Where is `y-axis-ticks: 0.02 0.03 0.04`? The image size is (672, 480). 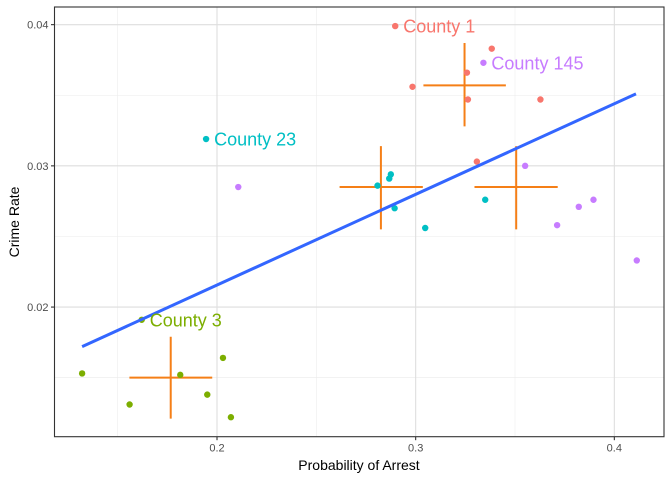 y-axis-ticks: 0.02 0.03 0.04 is located at coordinates (41, 167).